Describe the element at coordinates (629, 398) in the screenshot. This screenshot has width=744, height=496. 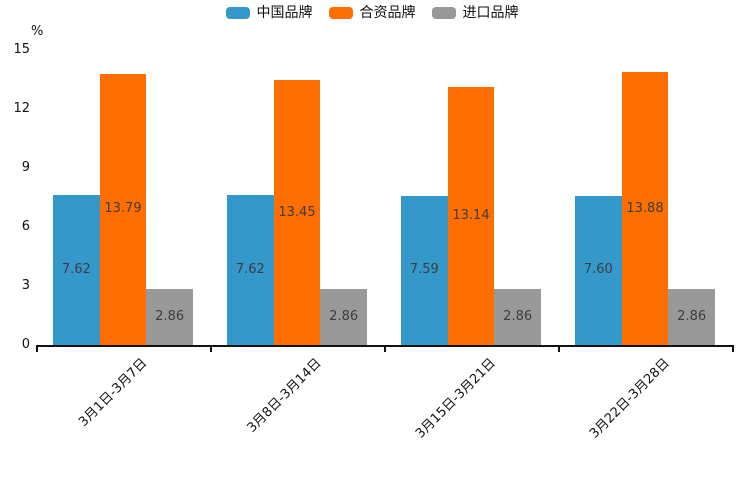
I see `x-tick-label: 3月22日-3月28日` at that location.